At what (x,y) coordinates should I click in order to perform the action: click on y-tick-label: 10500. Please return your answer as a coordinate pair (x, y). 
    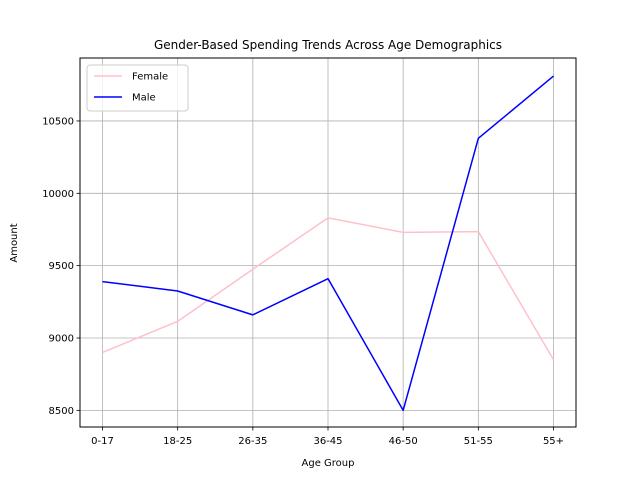
    Looking at the image, I should click on (58, 121).